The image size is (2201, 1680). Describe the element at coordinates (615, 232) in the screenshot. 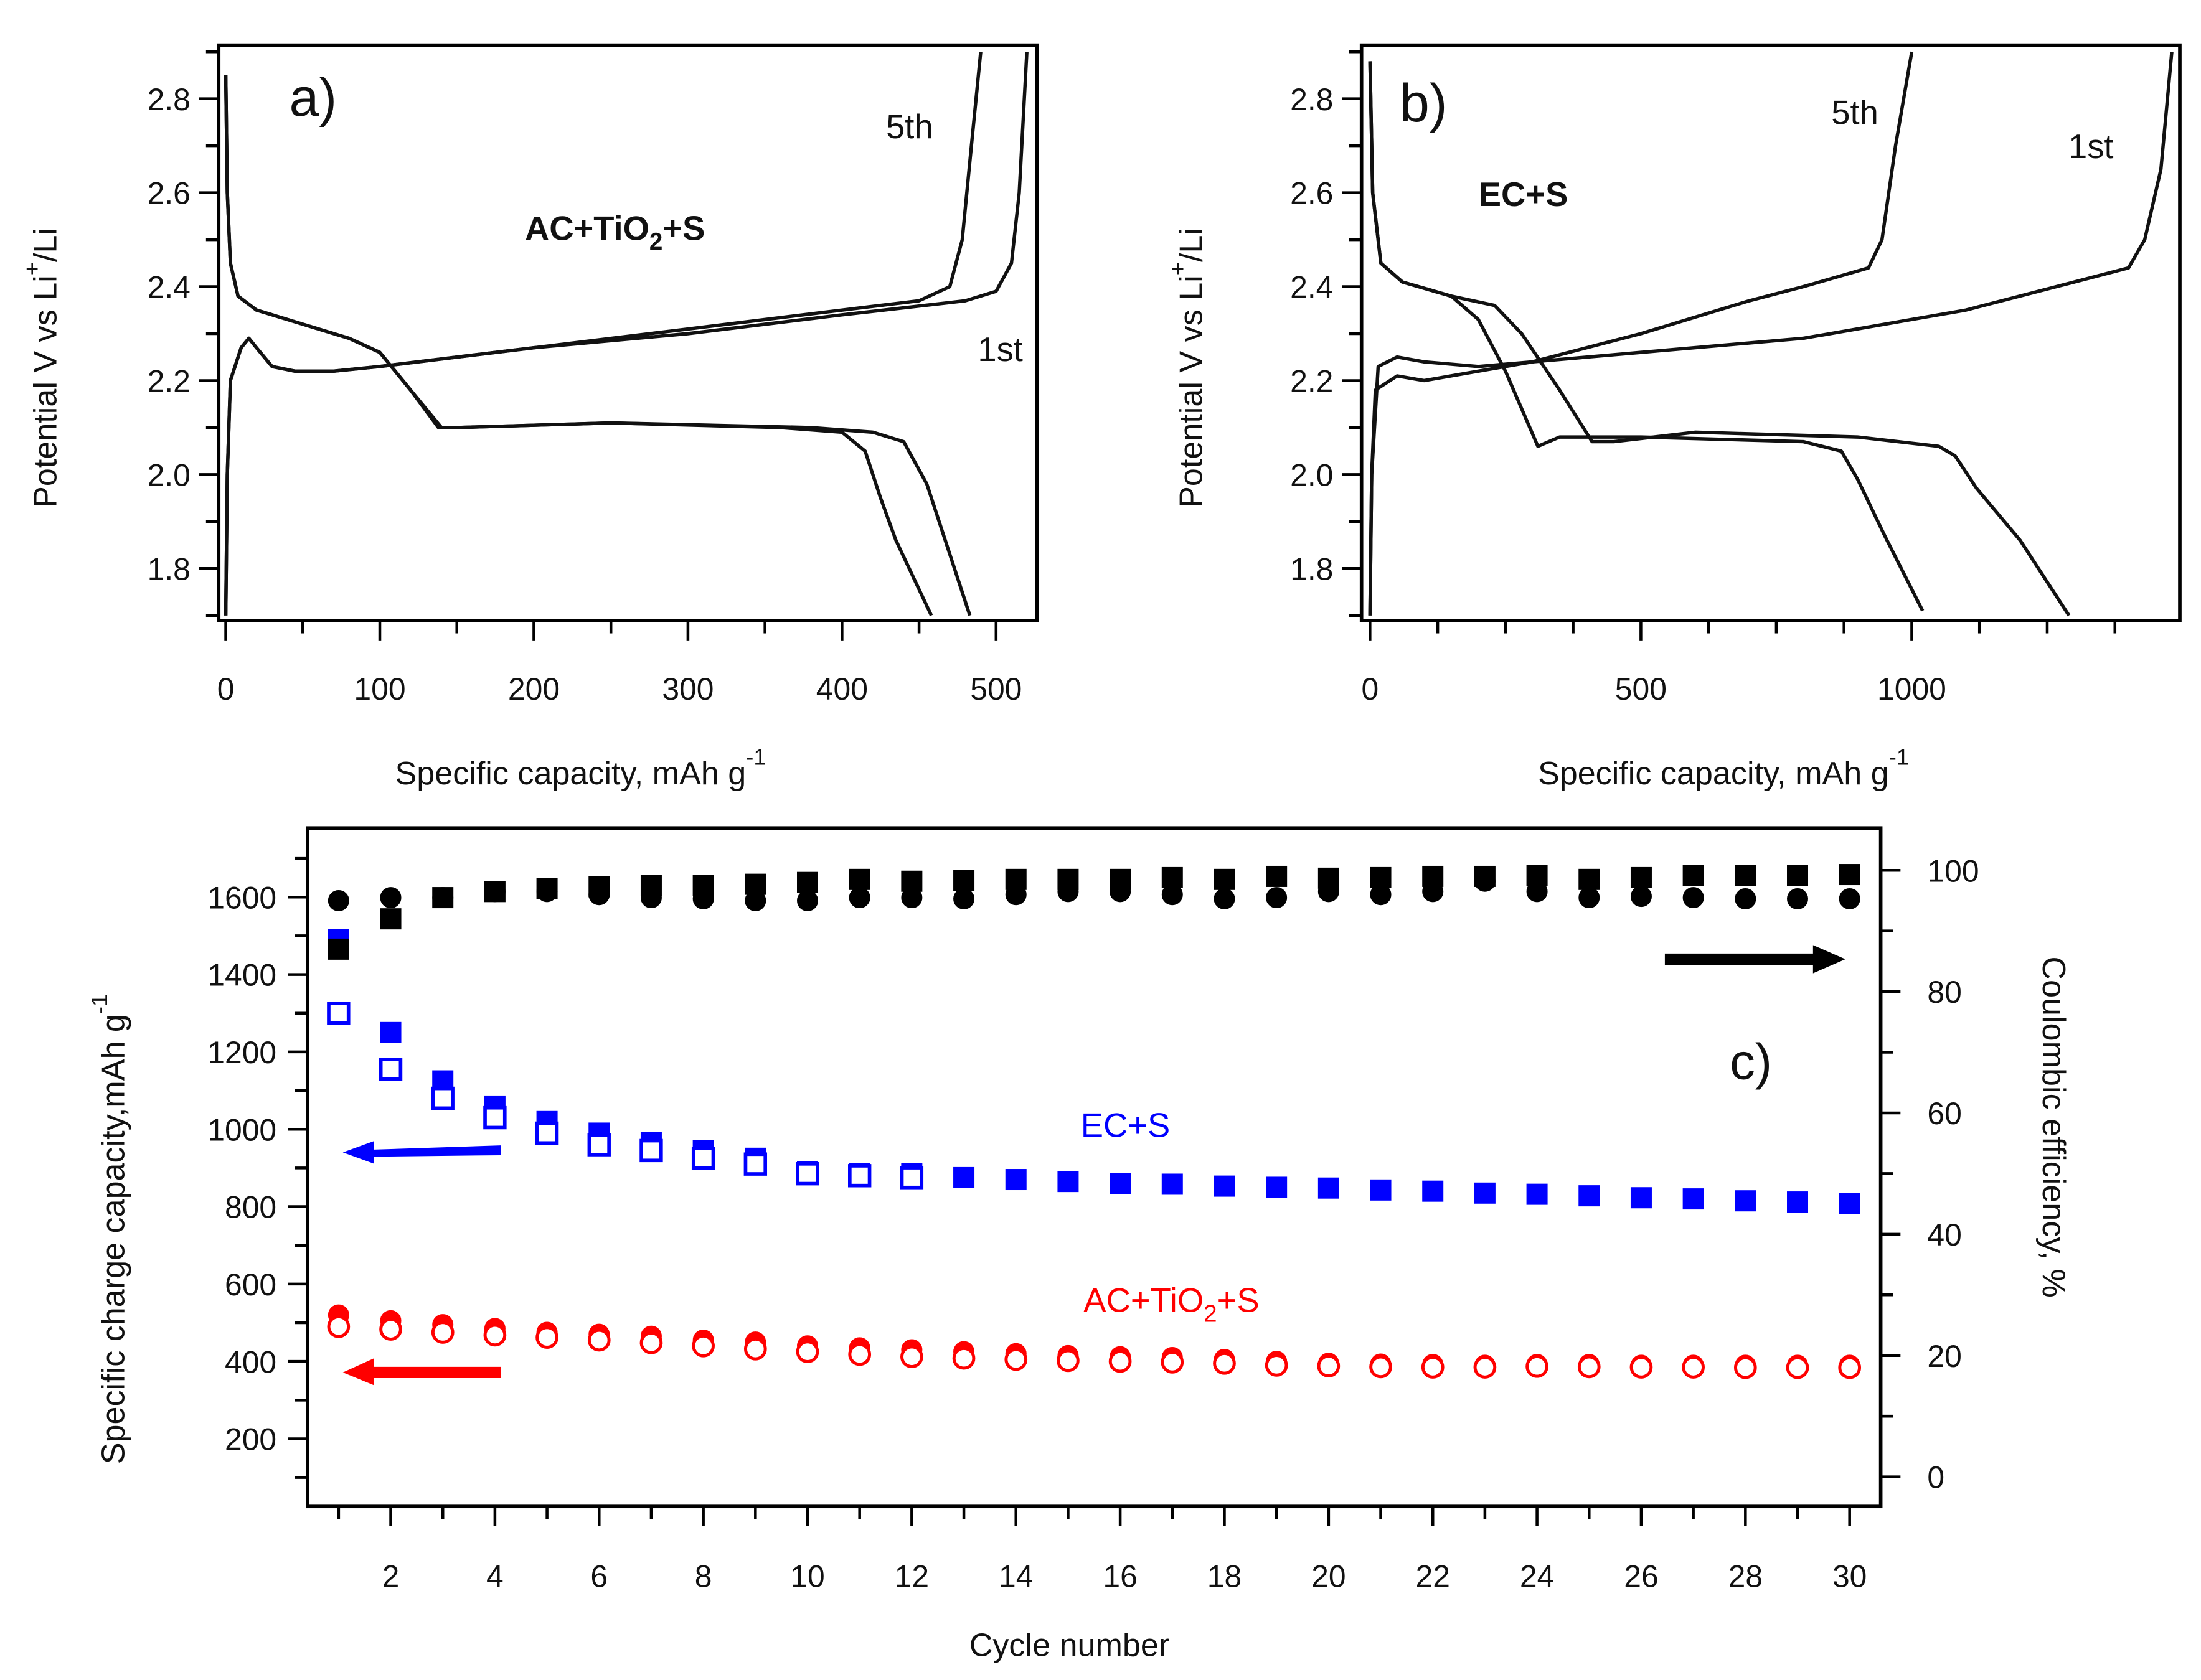

I see `sample-annotation: AC+TiO2+S` at that location.